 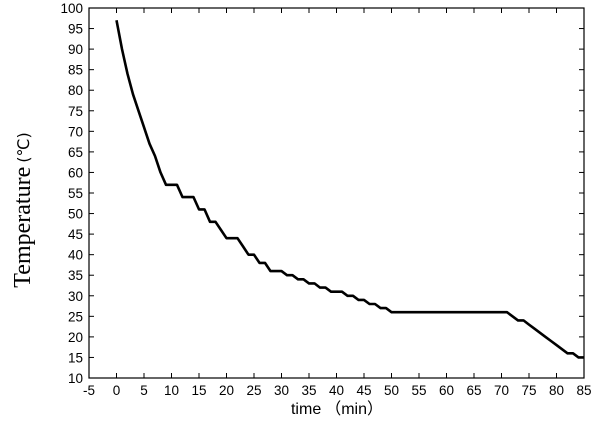 What do you see at coordinates (308, 390) in the screenshot?
I see `x-tick-label: 35` at bounding box center [308, 390].